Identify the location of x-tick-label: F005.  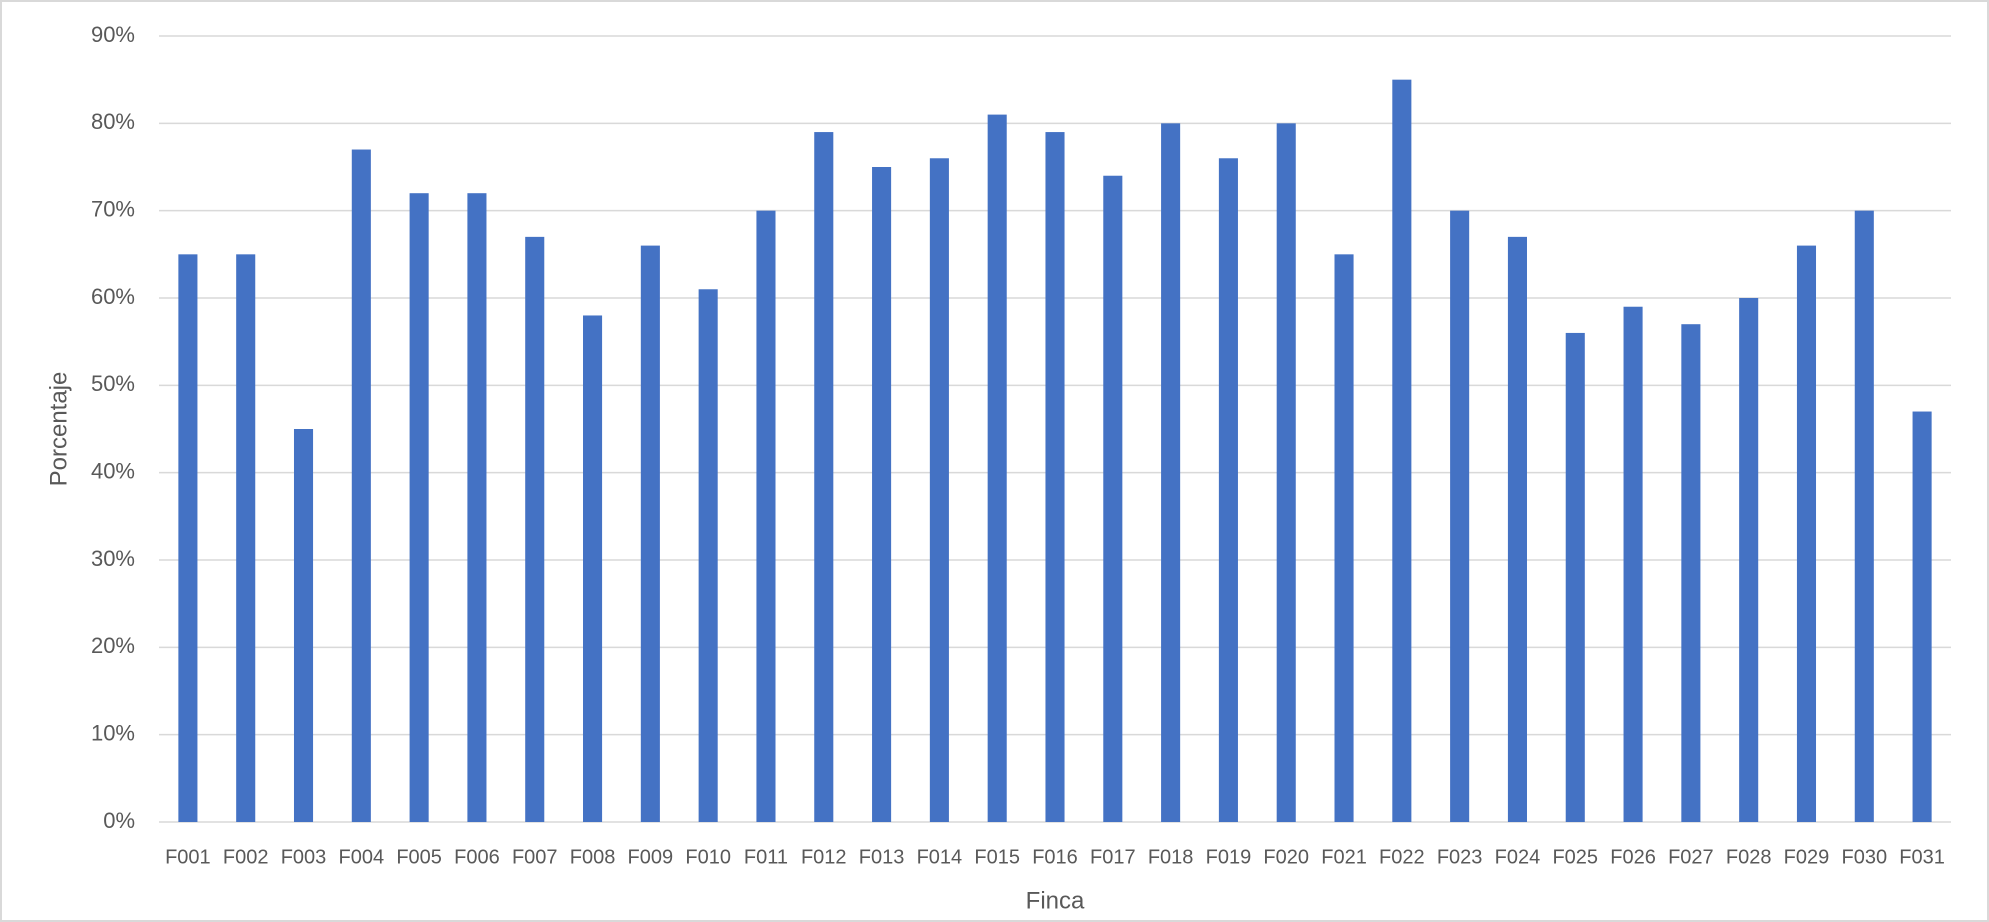
(419, 857).